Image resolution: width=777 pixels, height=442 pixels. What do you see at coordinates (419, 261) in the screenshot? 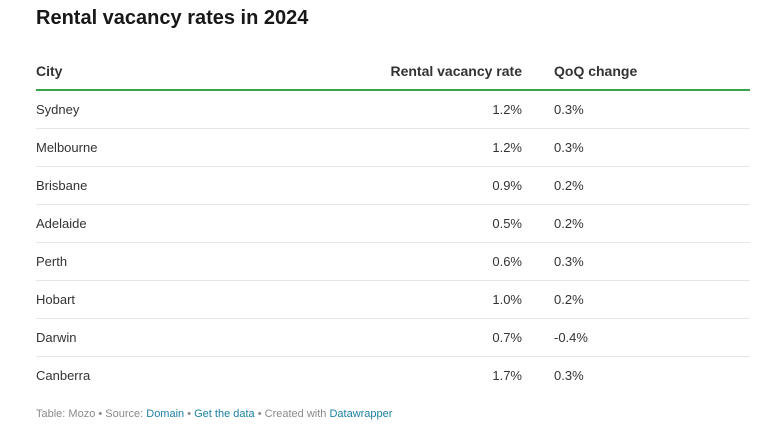
I see `rate-cell: 0.6%` at bounding box center [419, 261].